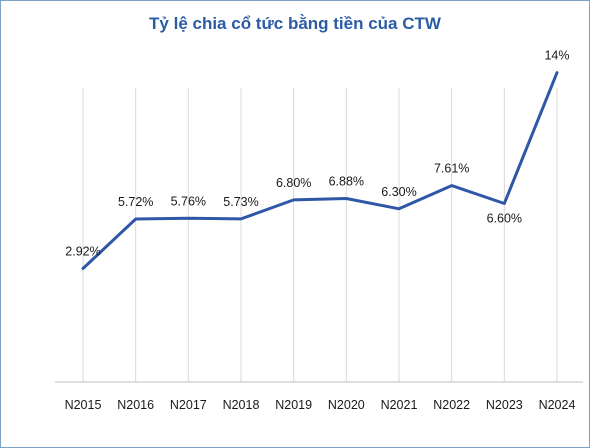  Describe the element at coordinates (293, 405) in the screenshot. I see `x-tick-label-N2019: N2019` at that location.